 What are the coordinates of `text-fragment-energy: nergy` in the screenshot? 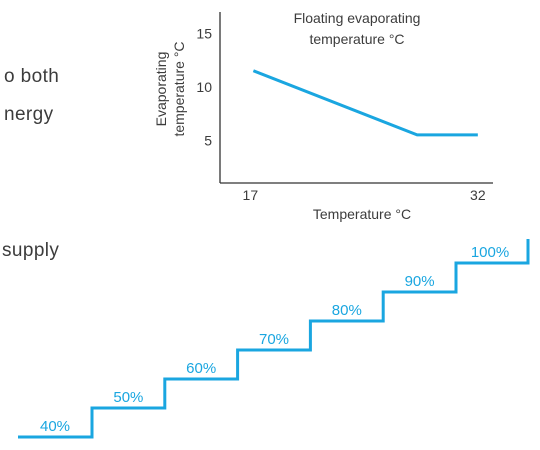 It's located at (29, 114).